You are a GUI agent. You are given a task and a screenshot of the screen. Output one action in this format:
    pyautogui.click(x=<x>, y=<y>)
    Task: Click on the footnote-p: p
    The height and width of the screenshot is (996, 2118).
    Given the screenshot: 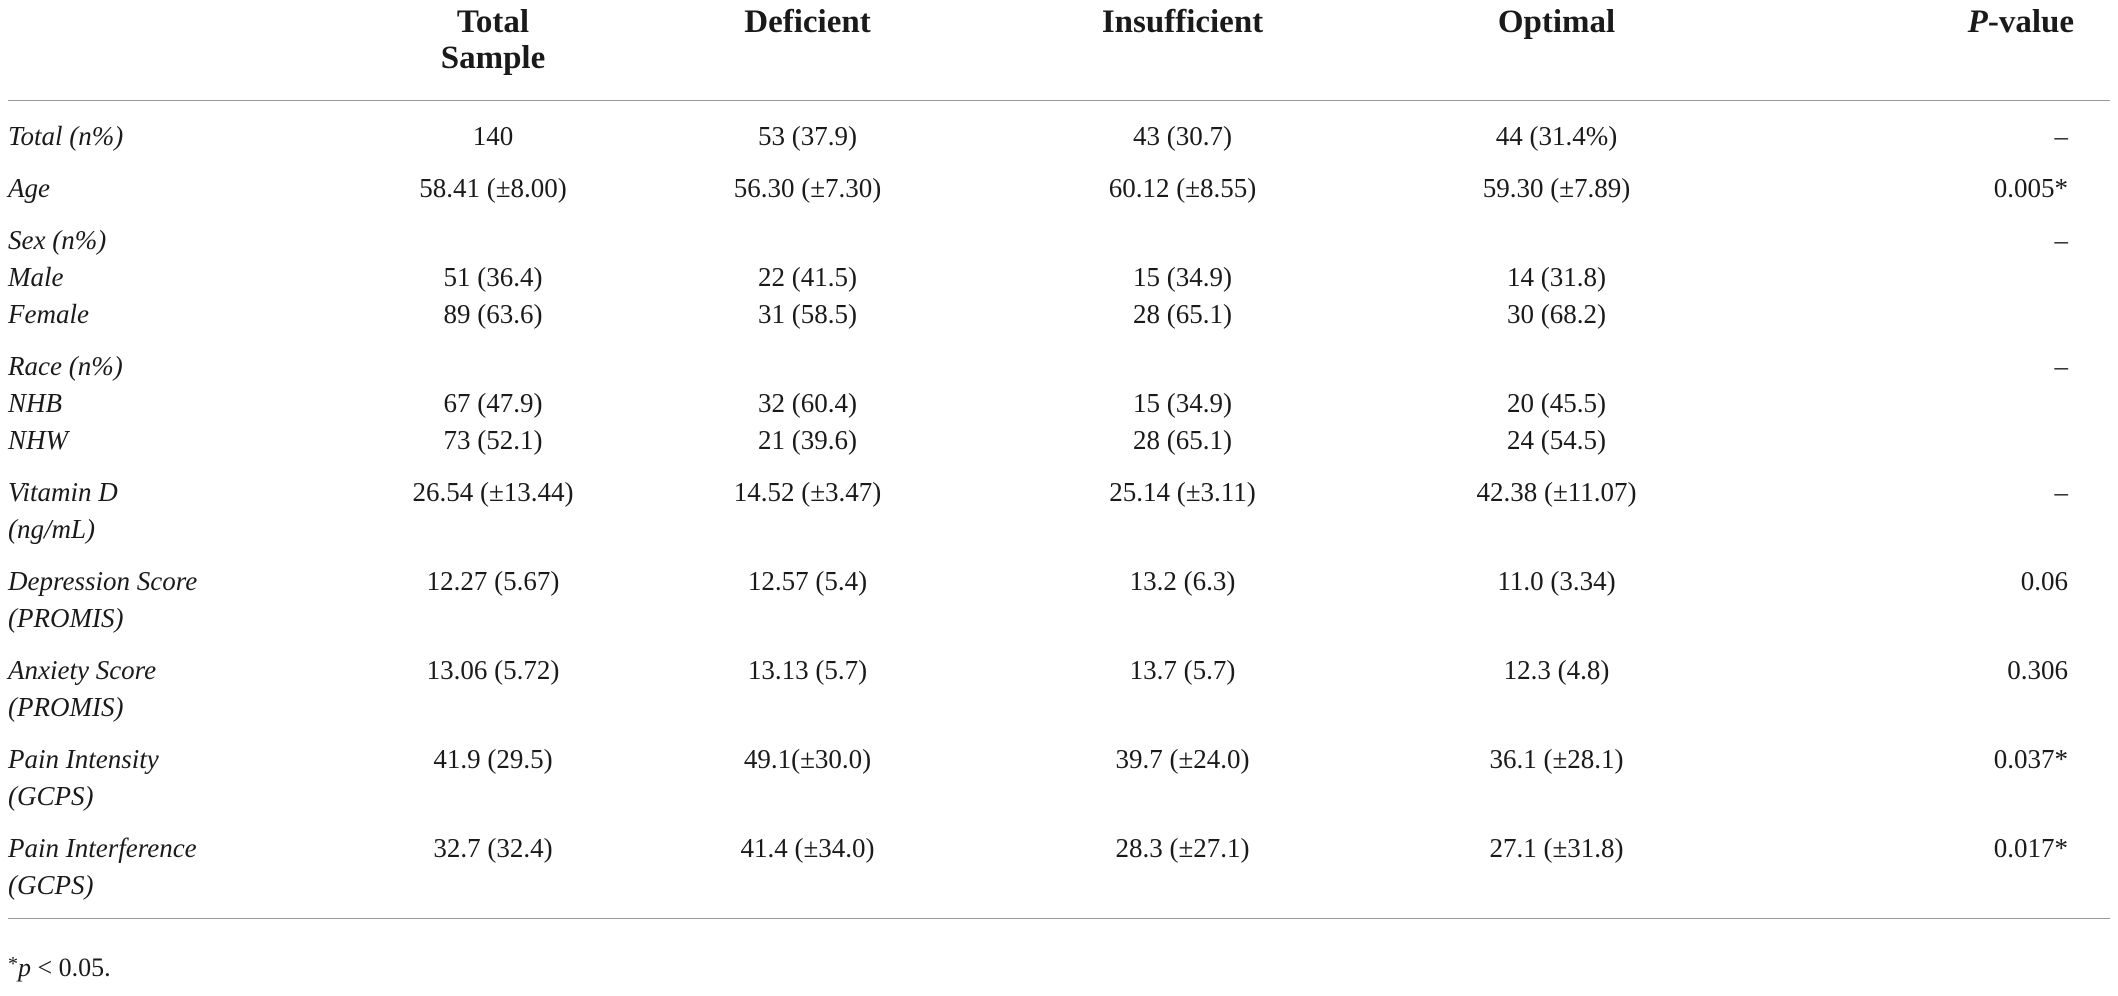 What is the action you would take?
    pyautogui.click(x=24, y=967)
    